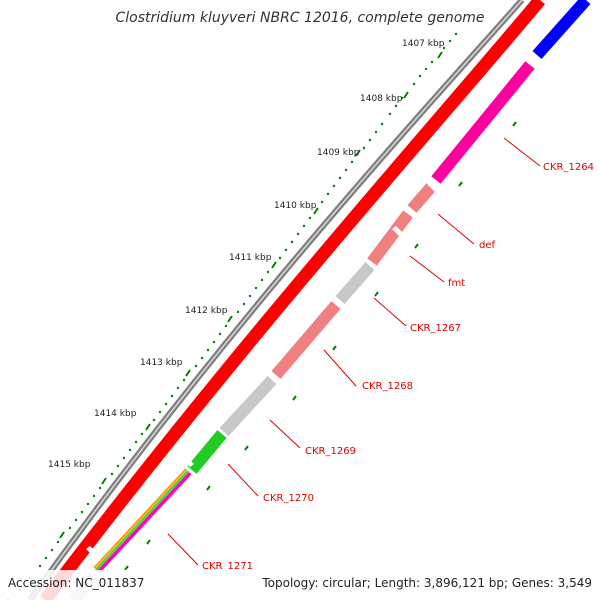 The width and height of the screenshot is (600, 600). What do you see at coordinates (250, 258) in the screenshot?
I see `scale-label-1411: 1411 kbp` at bounding box center [250, 258].